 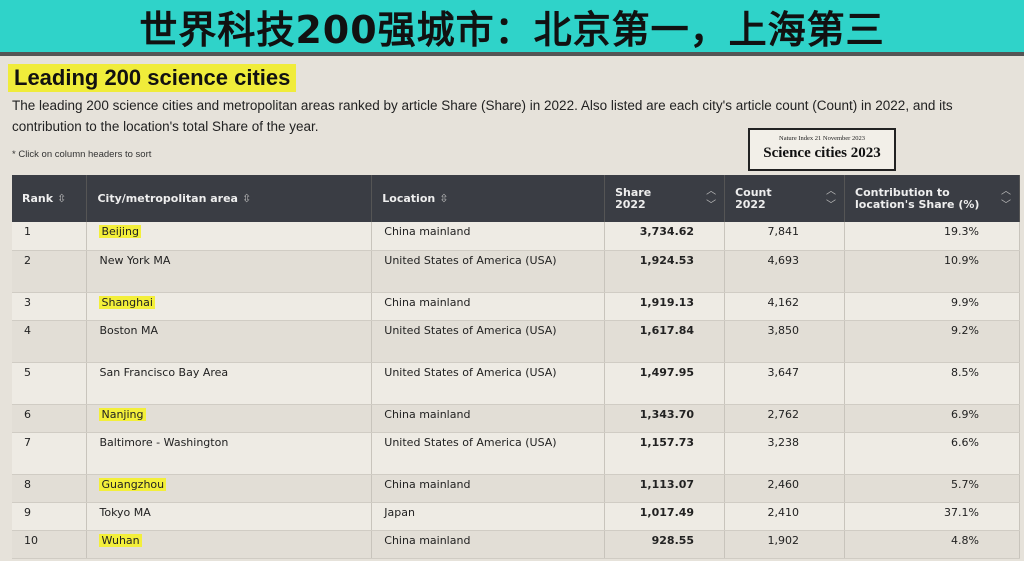 I want to click on share-cell-text: 1,113.07, so click(x=667, y=484).